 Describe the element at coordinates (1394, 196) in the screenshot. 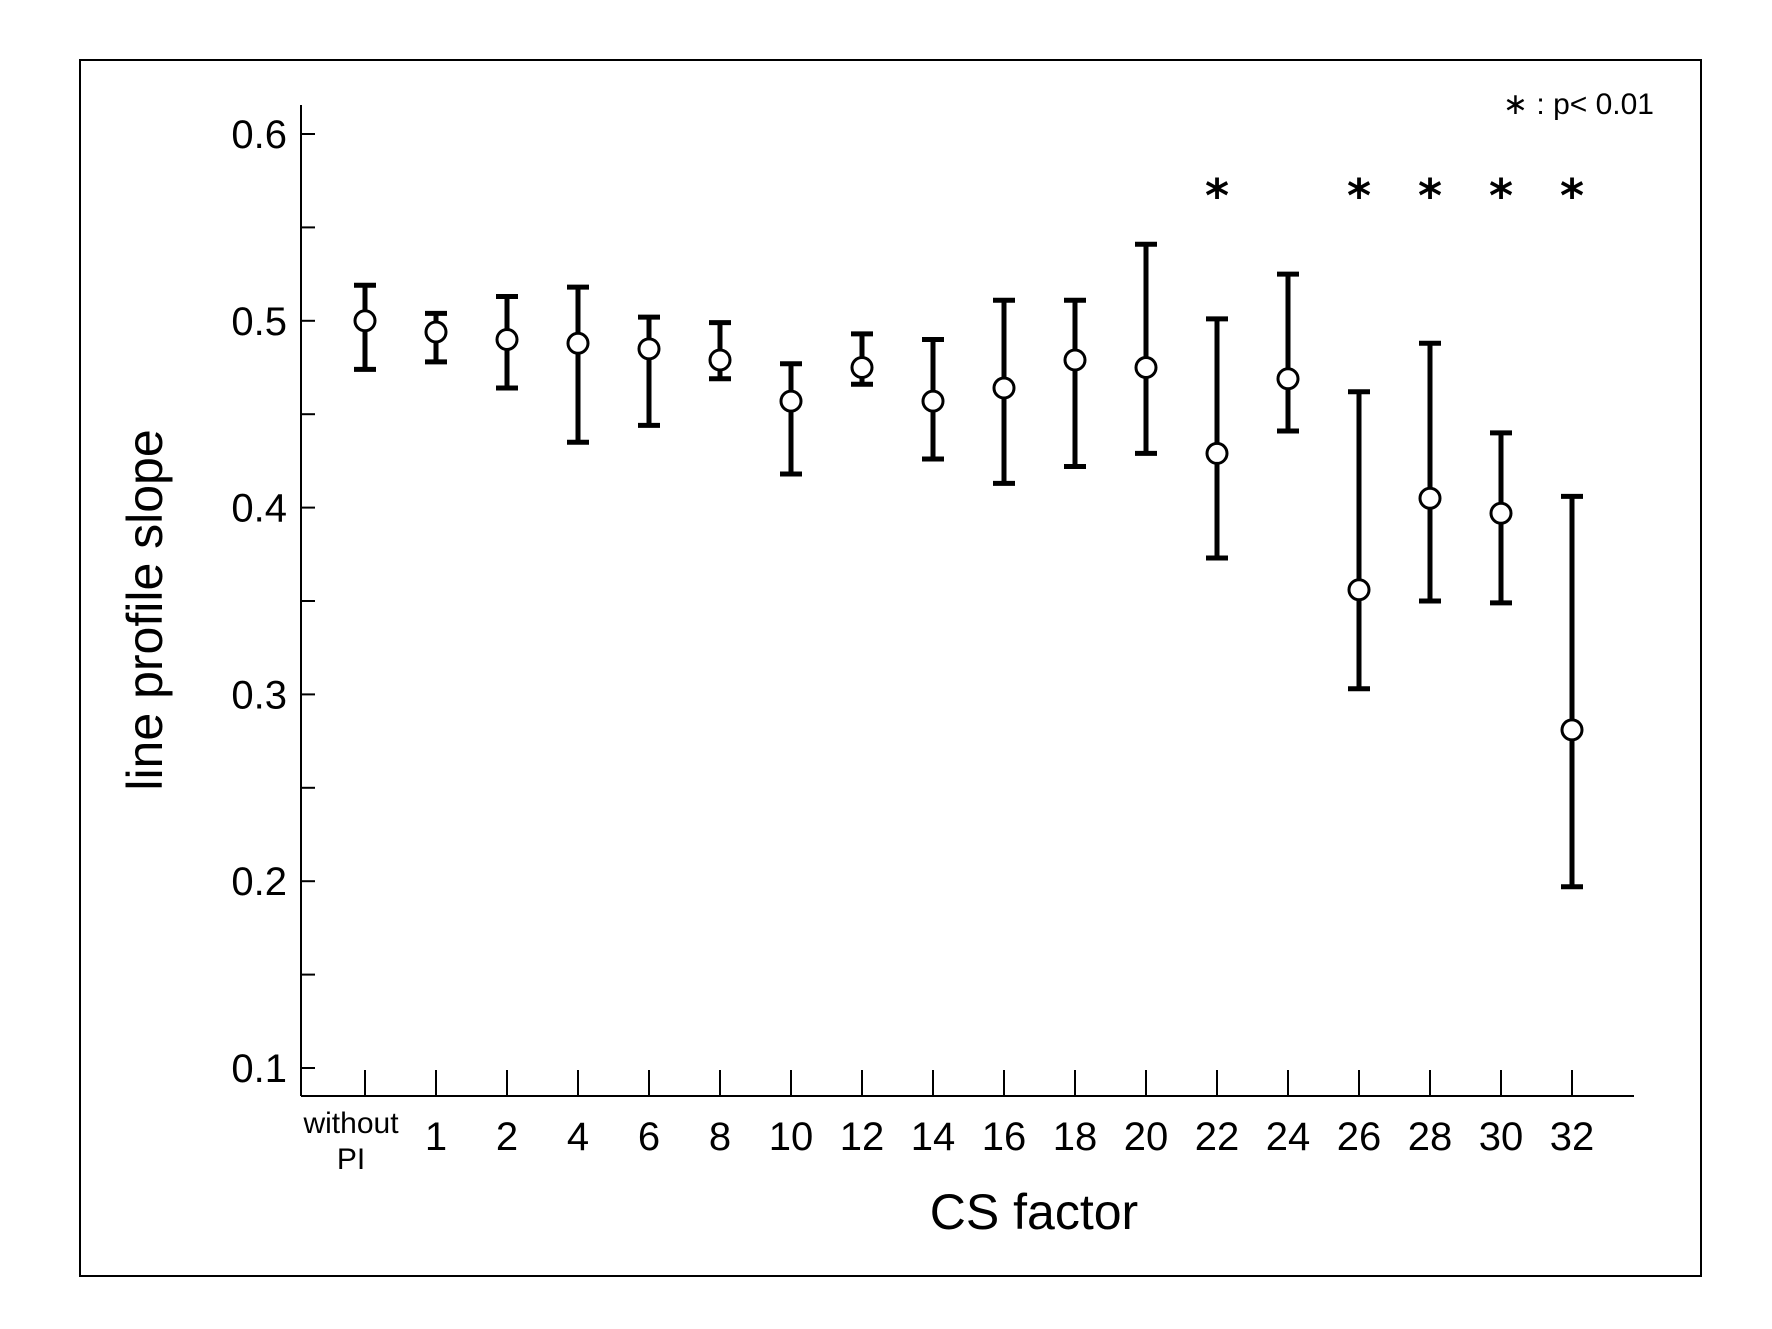

I see `significance-markers: * * * * *` at that location.